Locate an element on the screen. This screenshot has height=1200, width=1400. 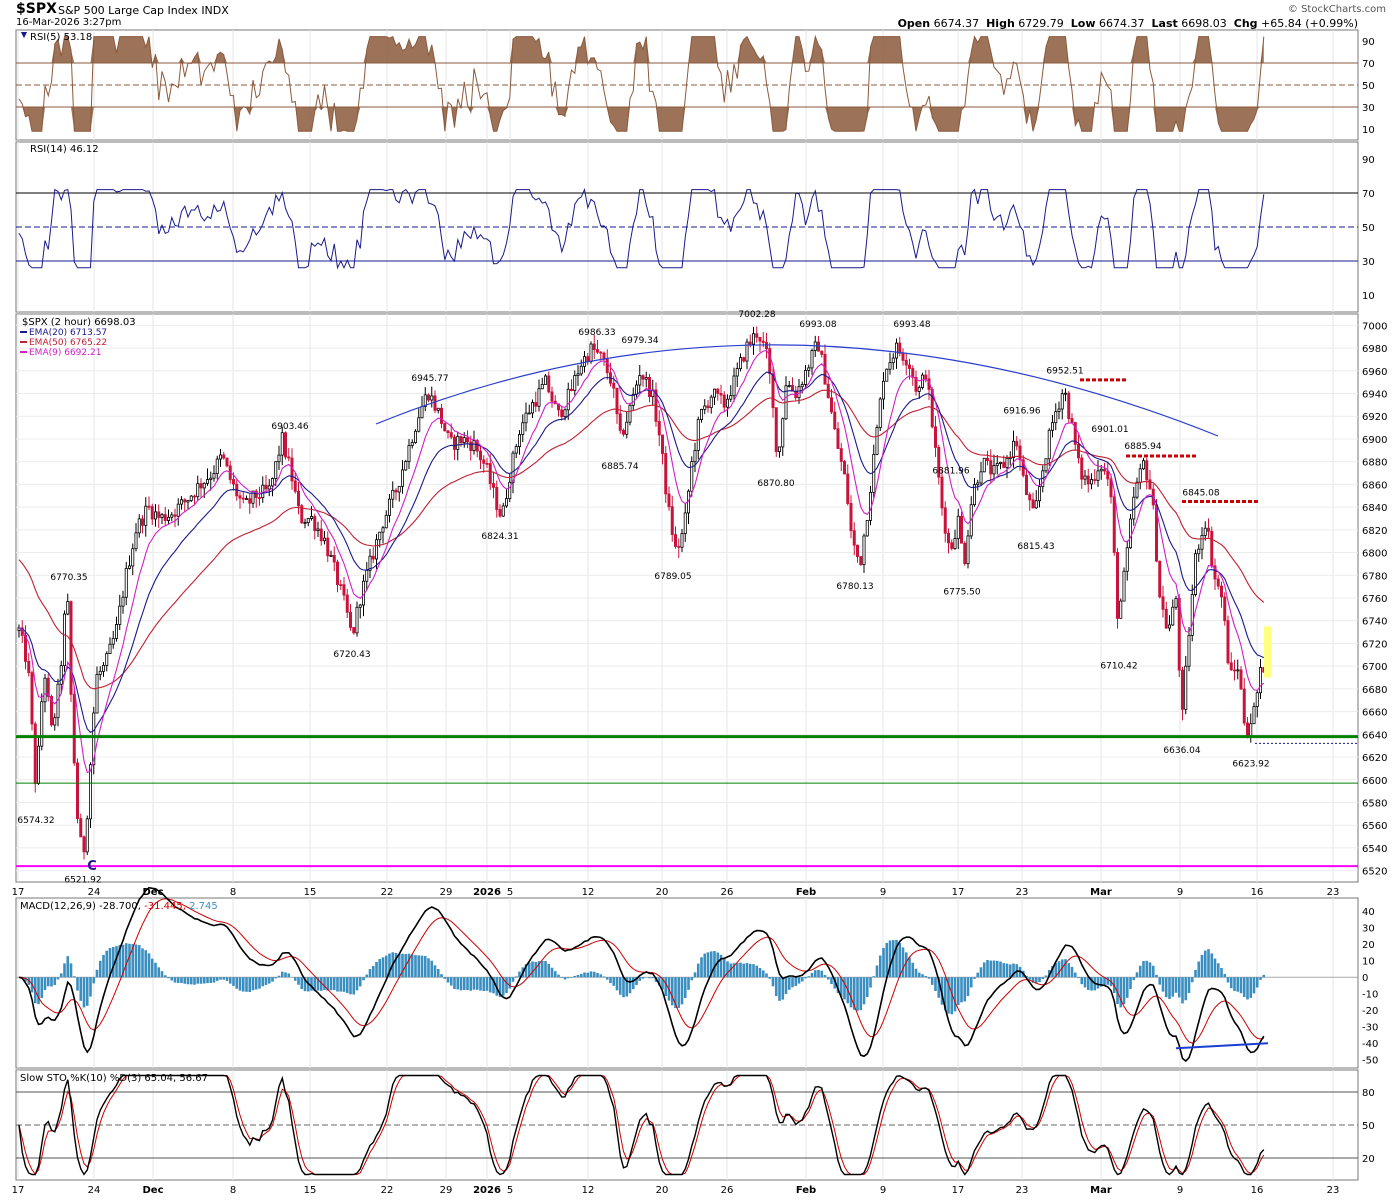
price-tick-label: 6800 is located at coordinates (1374, 554).